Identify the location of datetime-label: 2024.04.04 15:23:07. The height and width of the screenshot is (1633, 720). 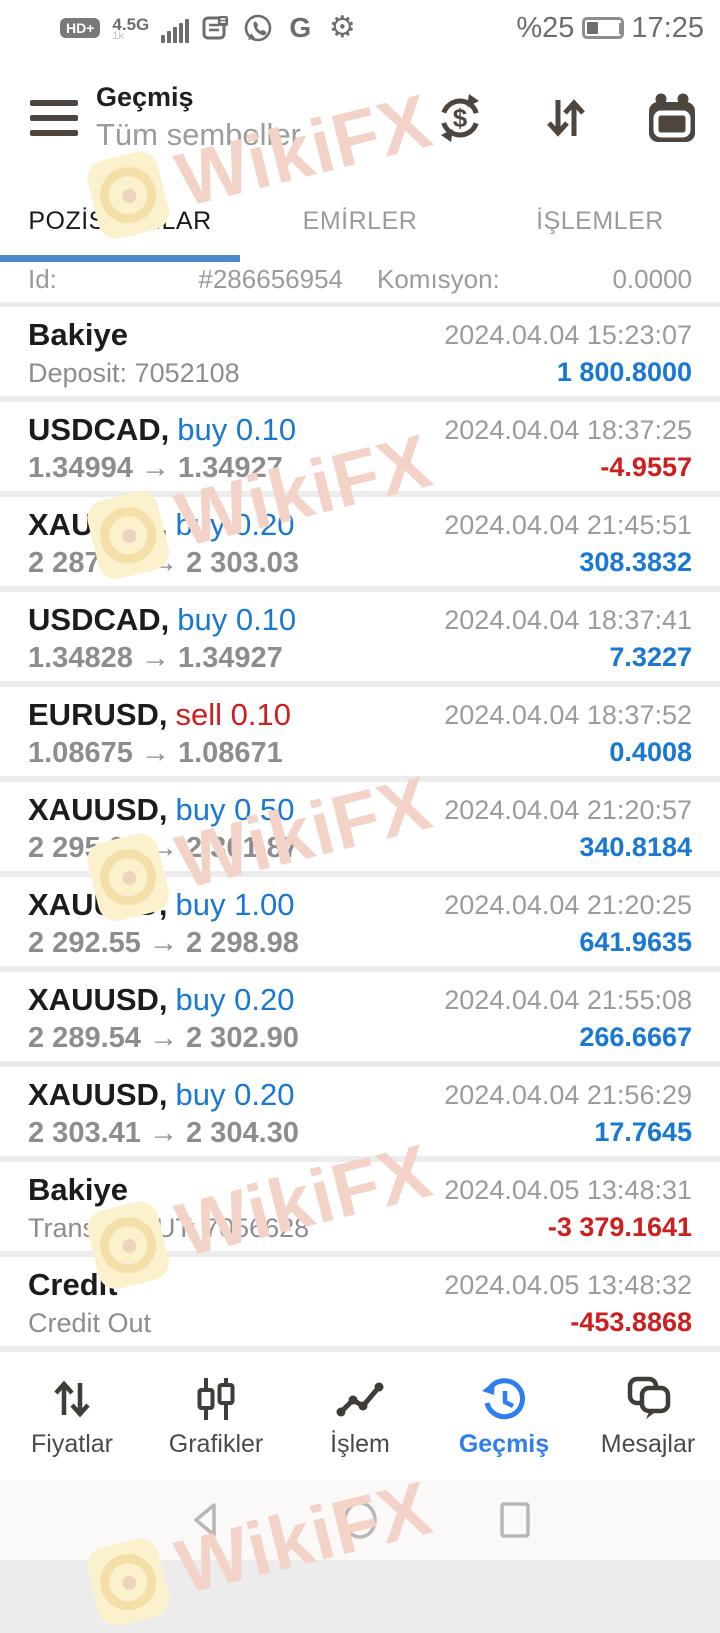
(568, 335).